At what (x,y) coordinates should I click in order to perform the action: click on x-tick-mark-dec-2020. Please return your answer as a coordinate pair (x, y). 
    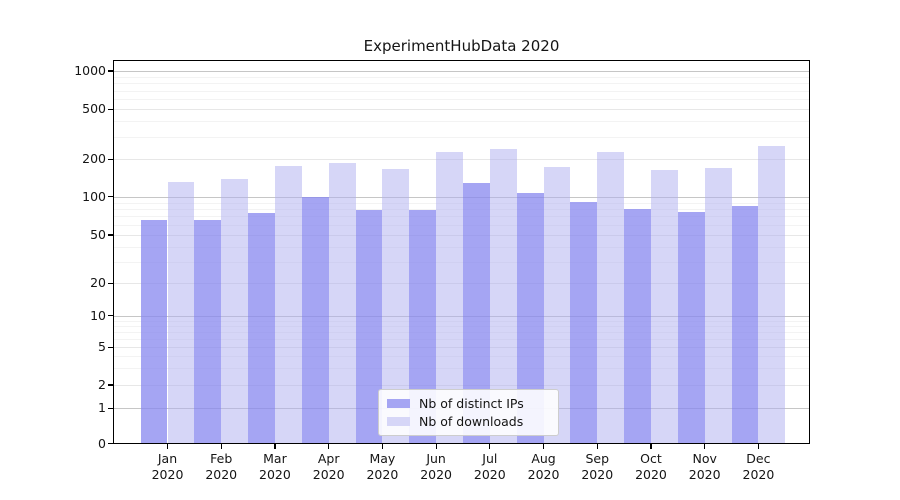
    Looking at the image, I should click on (758, 446).